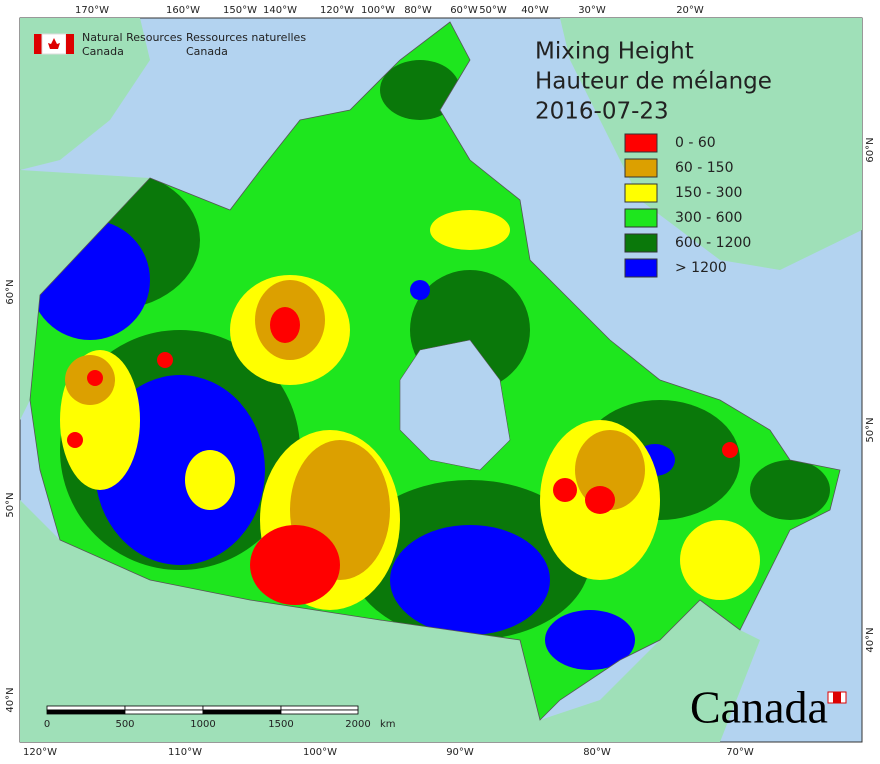  I want to click on alaska, so click(85, 295).